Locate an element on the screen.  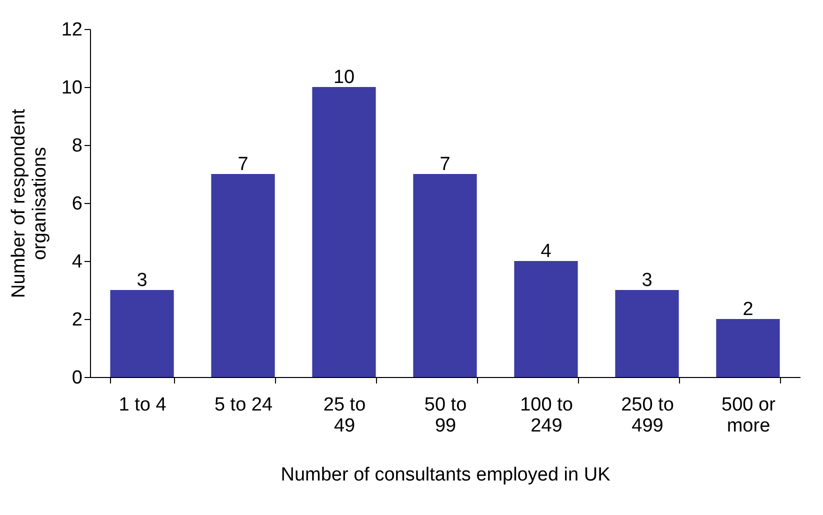
x-tick-label: 250 to 499 is located at coordinates (647, 415).